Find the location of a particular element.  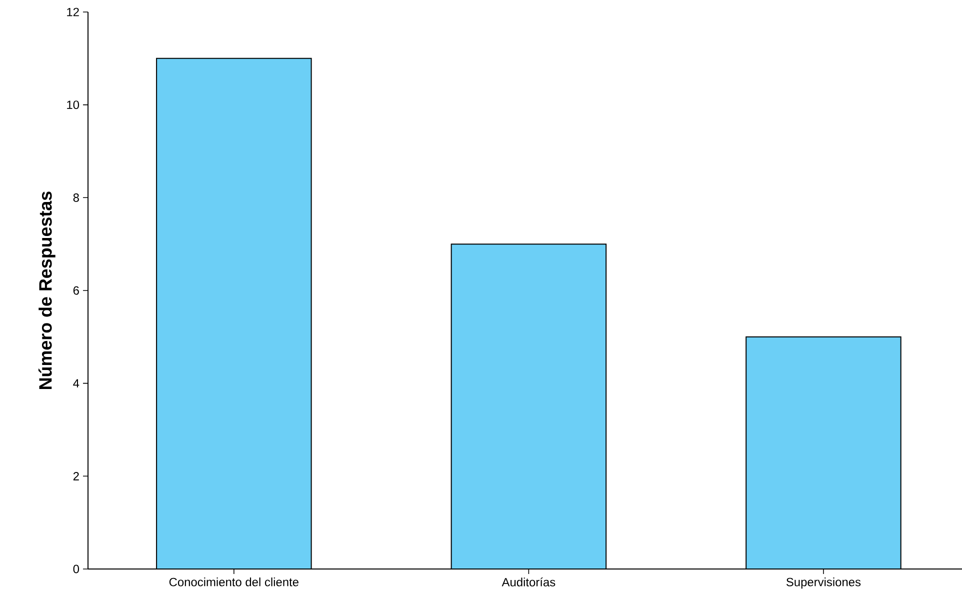

x-tick-label: Conocimiento del cliente is located at coordinates (233, 582).